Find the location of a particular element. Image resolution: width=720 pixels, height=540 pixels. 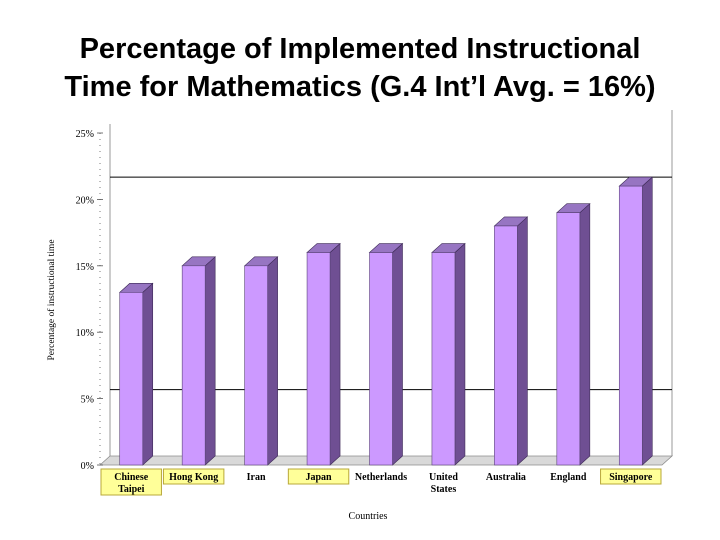

category-label: Australia is located at coordinates (506, 477).